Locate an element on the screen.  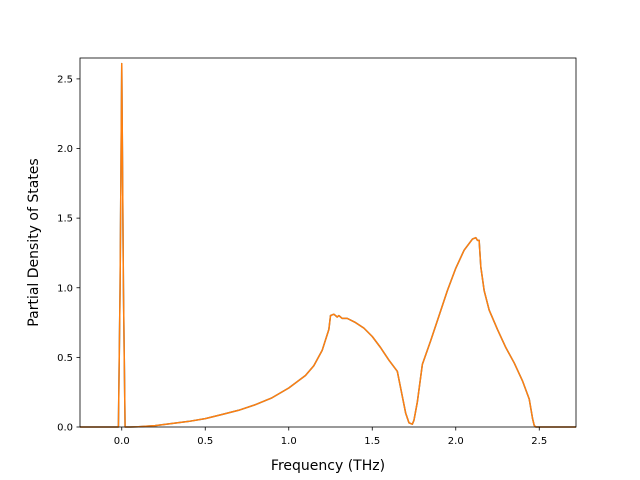
y-axis-label: Partial Density of States is located at coordinates (34, 242).